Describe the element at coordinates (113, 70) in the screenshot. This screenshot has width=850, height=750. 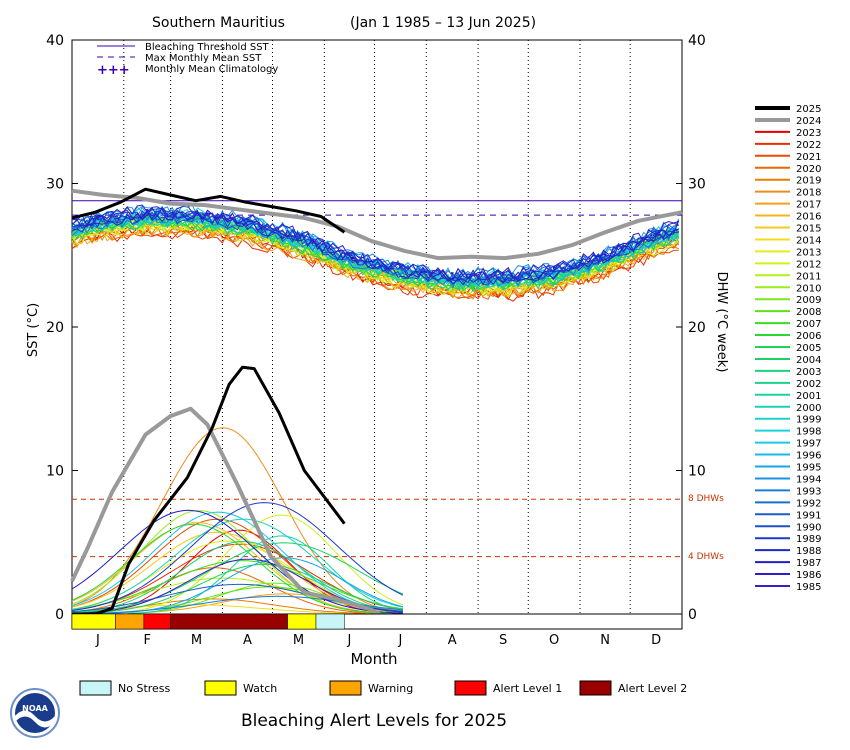
I see `climatology-legend-symbol: +++` at that location.